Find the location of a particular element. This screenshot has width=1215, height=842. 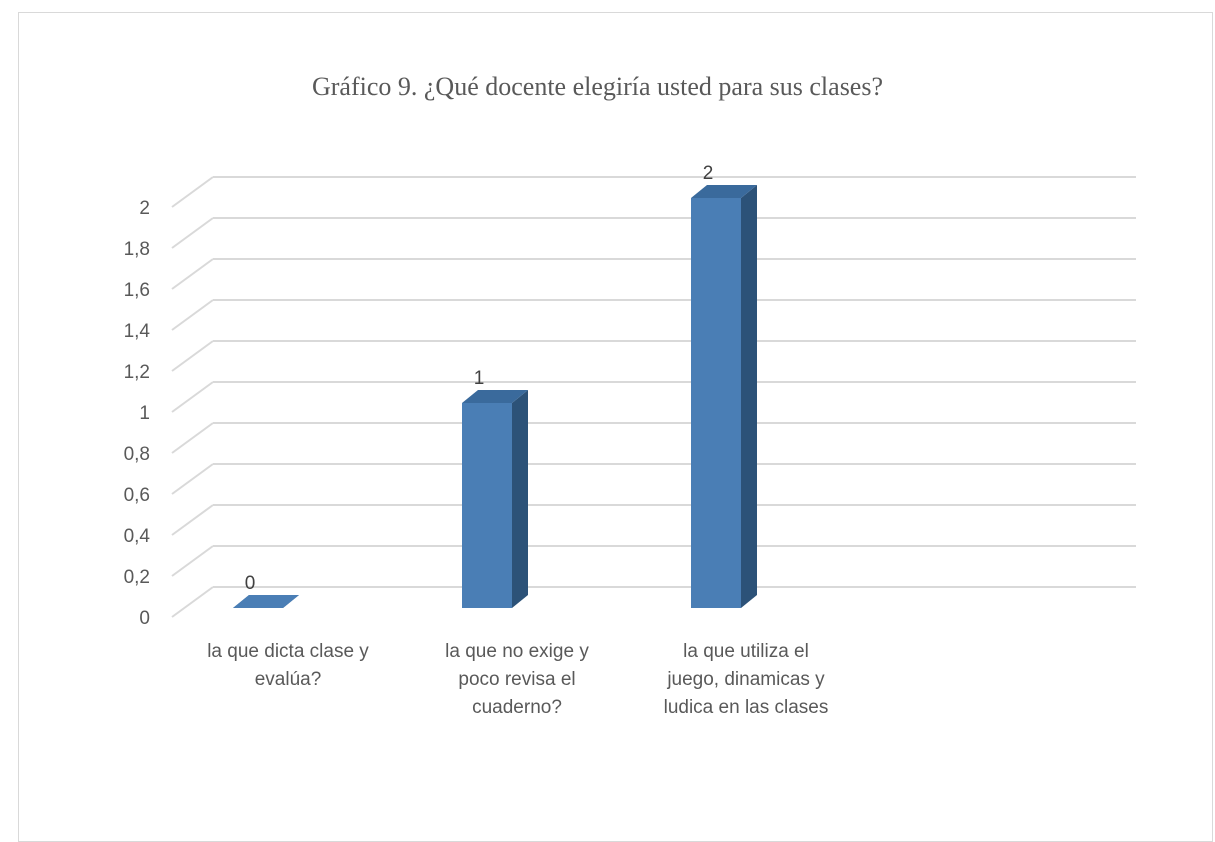

category-label: la que dicta clase y is located at coordinates (288, 651).